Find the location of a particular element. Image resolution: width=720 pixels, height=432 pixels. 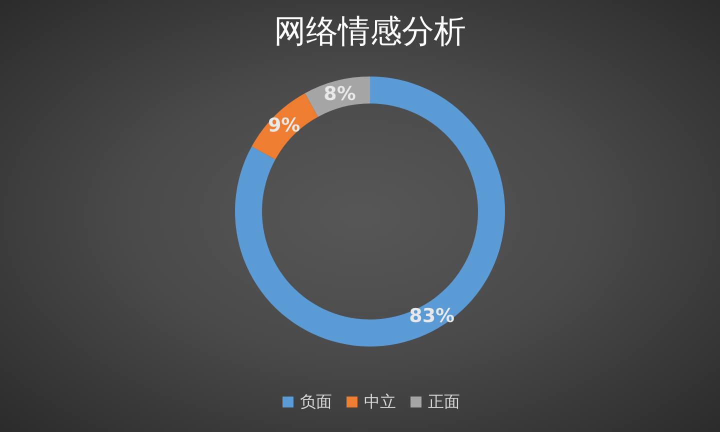

data-label: 8% is located at coordinates (340, 93).